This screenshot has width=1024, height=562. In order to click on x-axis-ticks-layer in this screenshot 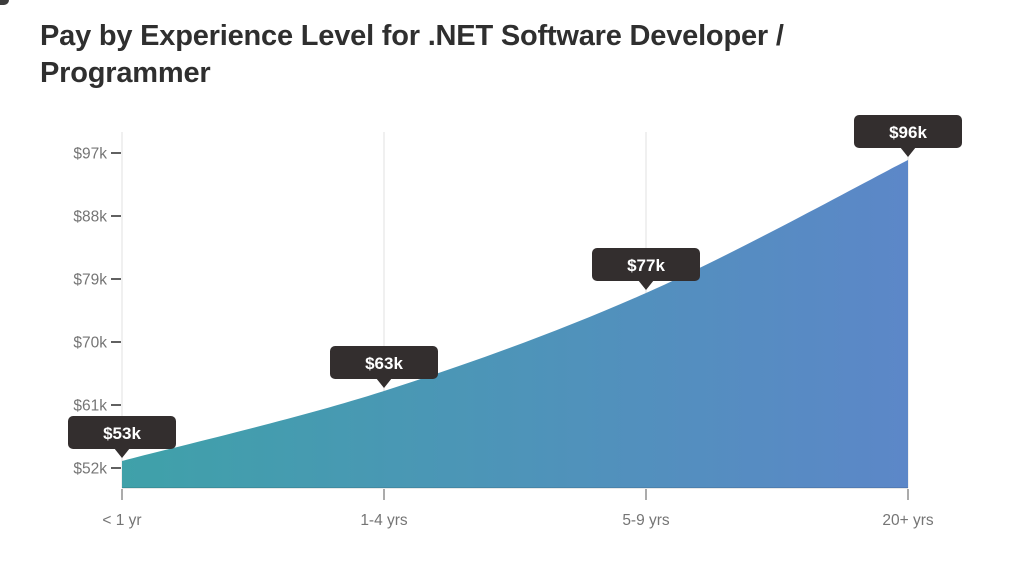, I will do `click(515, 494)`.